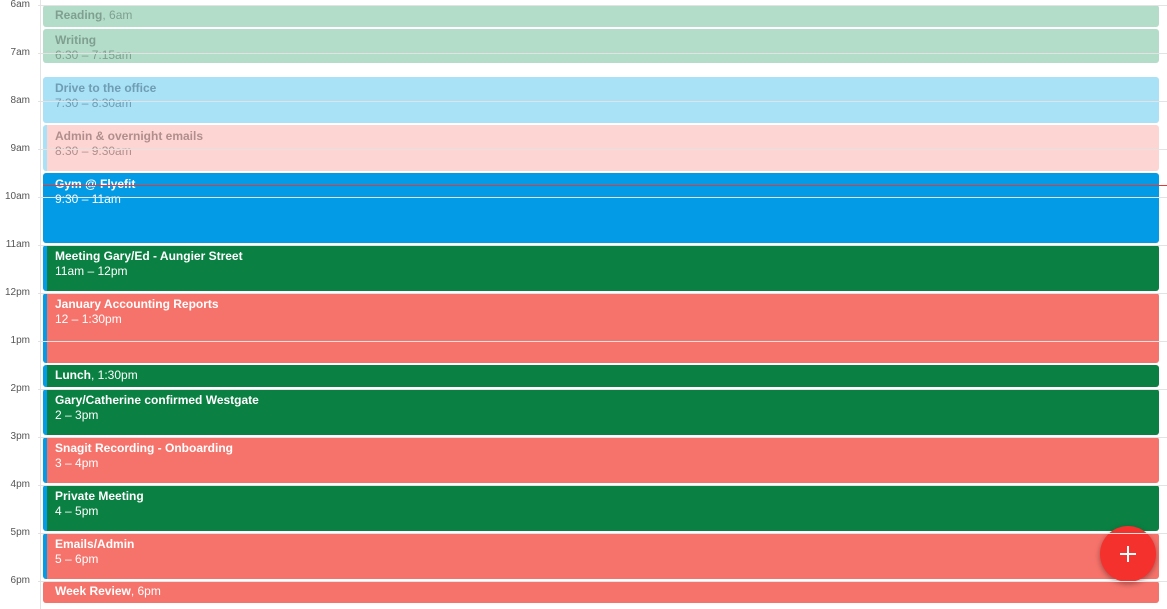 The height and width of the screenshot is (609, 1167). What do you see at coordinates (601, 592) in the screenshot?
I see `event: Week Review, 6pm` at bounding box center [601, 592].